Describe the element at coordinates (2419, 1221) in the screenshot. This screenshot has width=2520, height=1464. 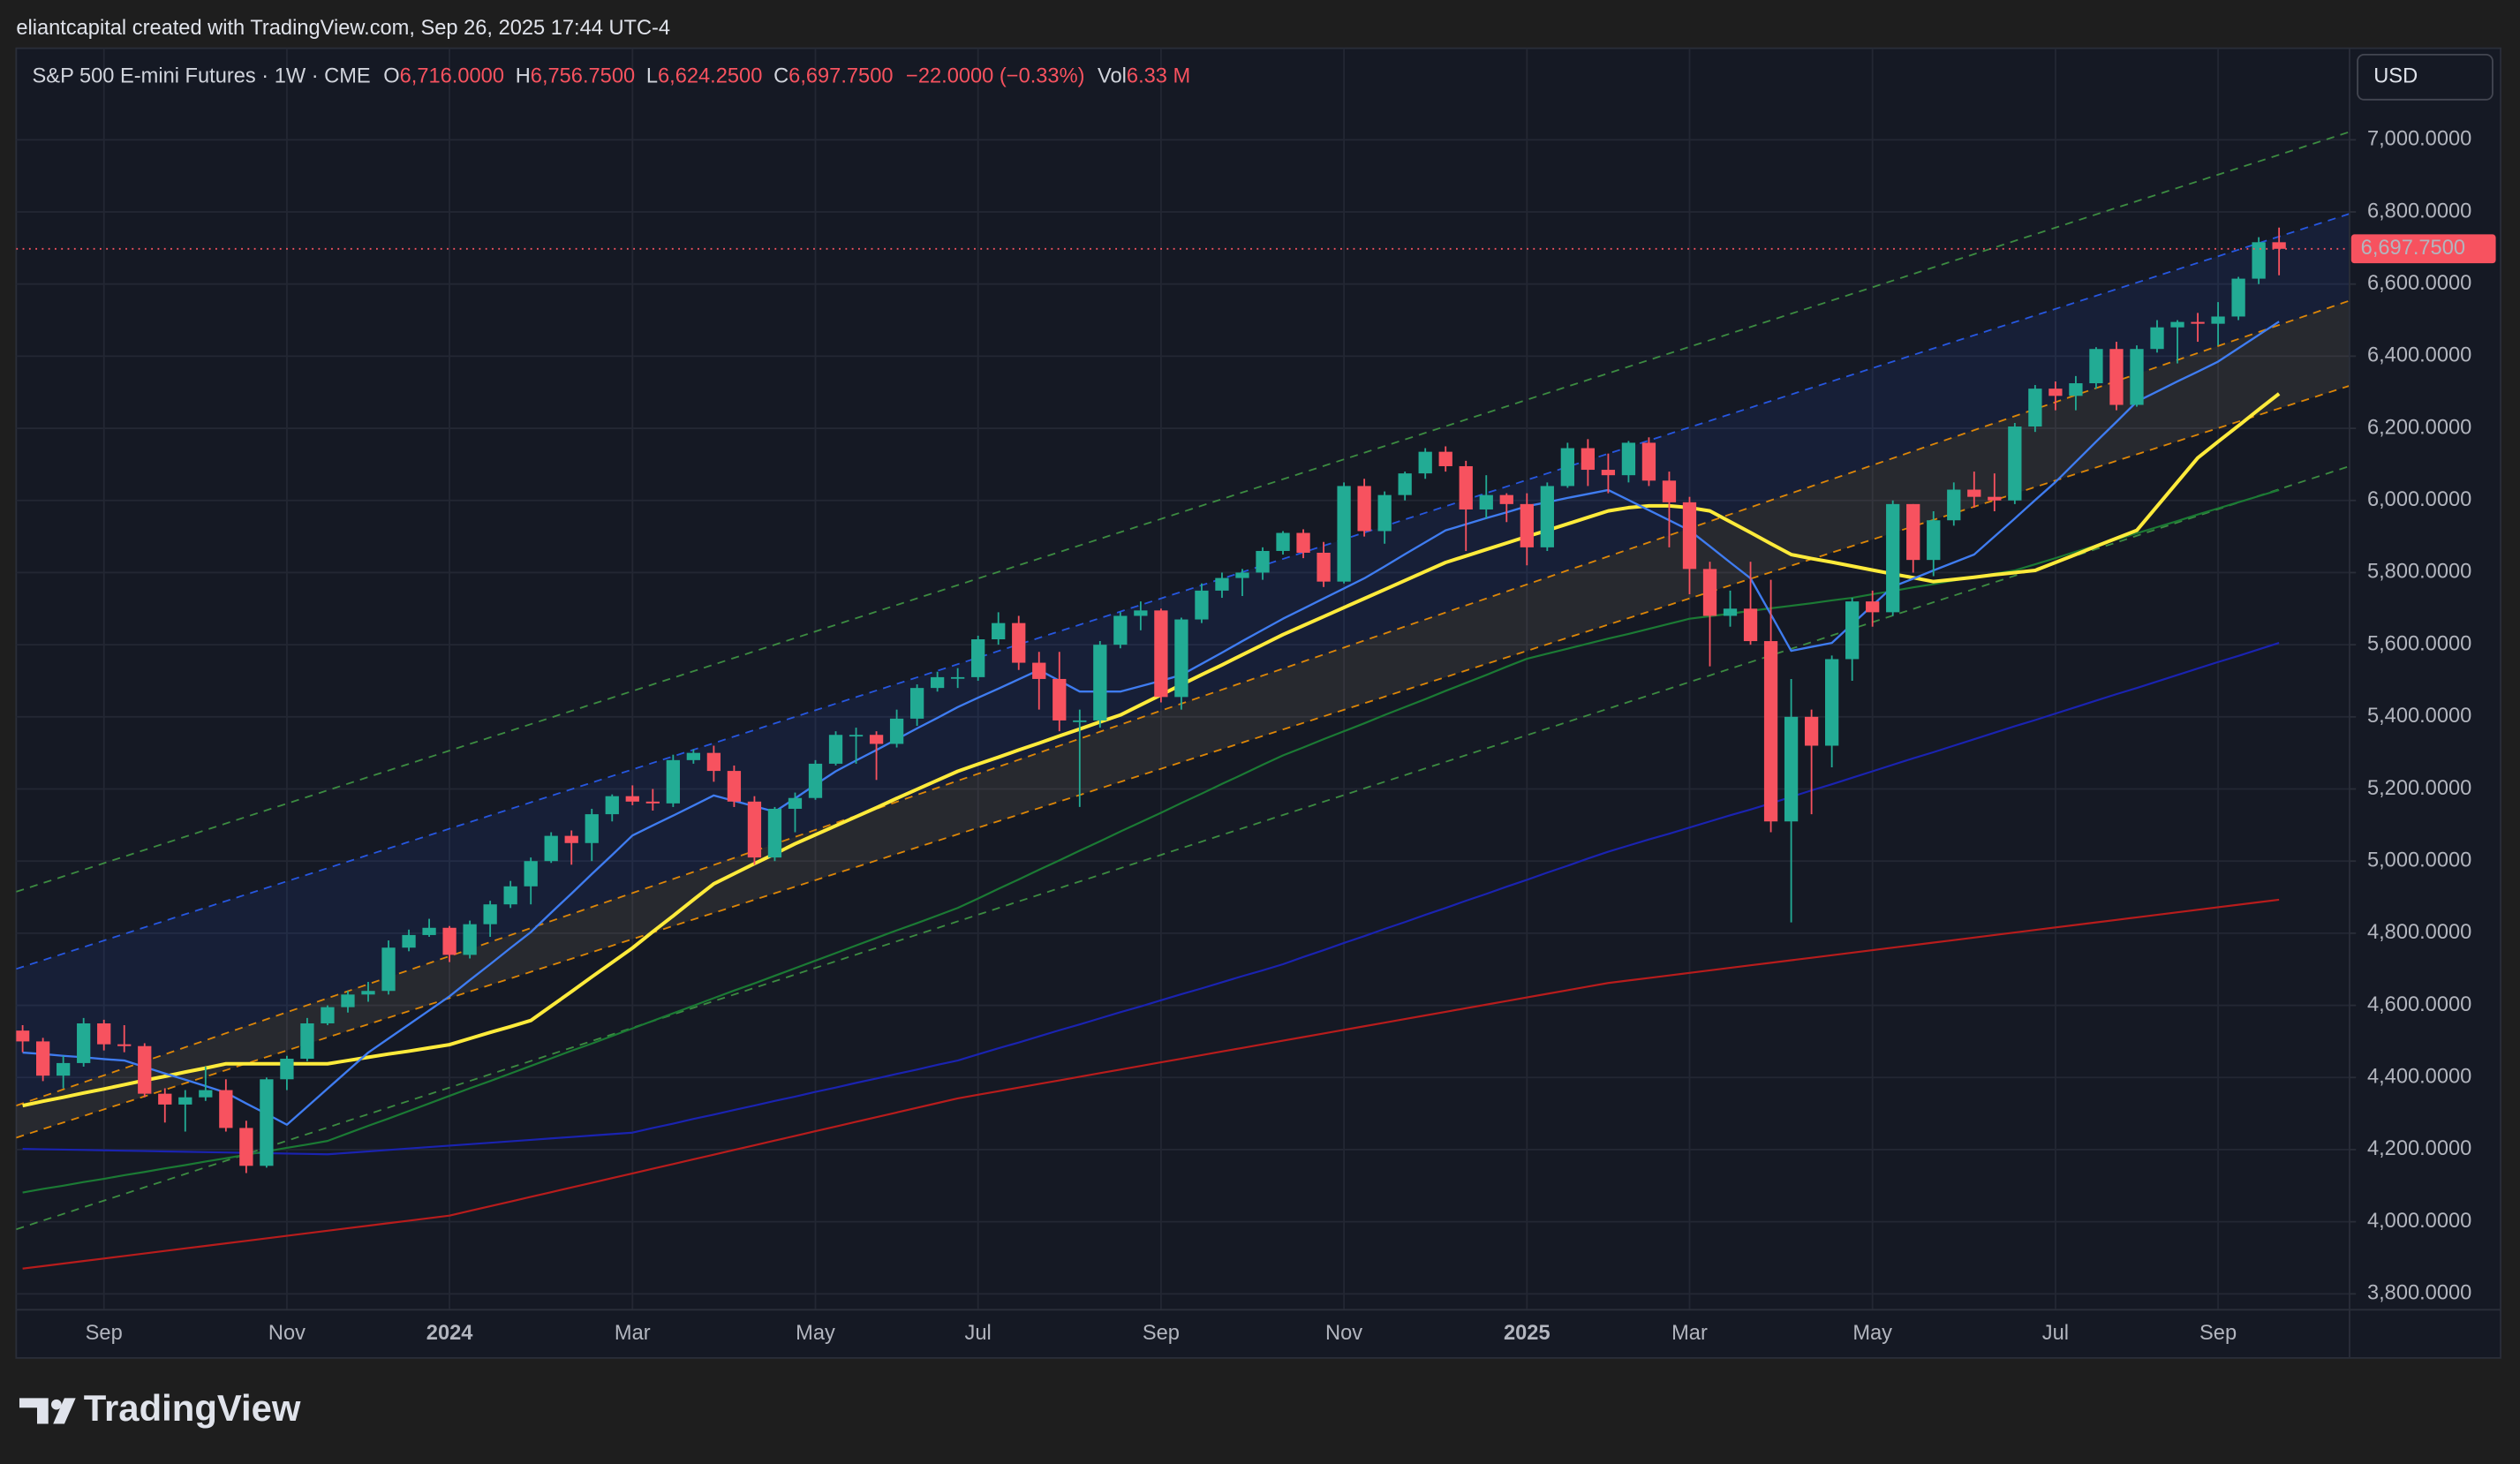
I see `y-tick-label: 4,000.0000` at that location.